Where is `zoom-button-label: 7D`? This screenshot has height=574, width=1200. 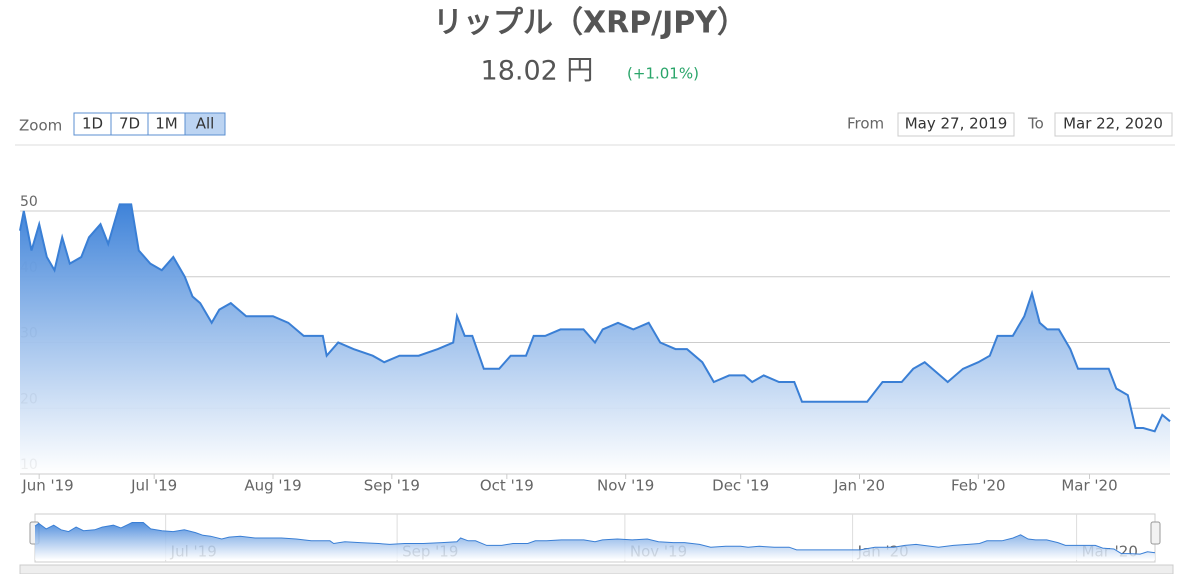
zoom-button-label: 7D is located at coordinates (129, 124).